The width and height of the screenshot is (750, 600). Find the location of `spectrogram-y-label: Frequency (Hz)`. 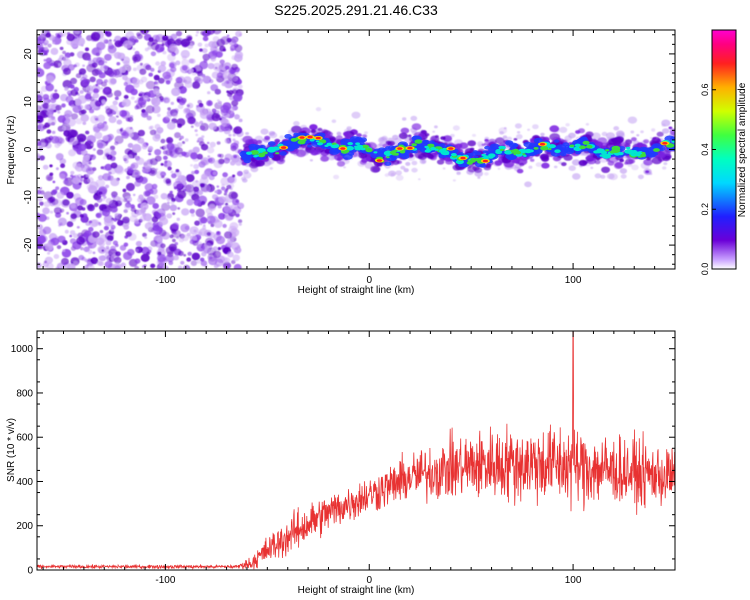

spectrogram-y-label: Frequency (Hz) is located at coordinates (11, 150).